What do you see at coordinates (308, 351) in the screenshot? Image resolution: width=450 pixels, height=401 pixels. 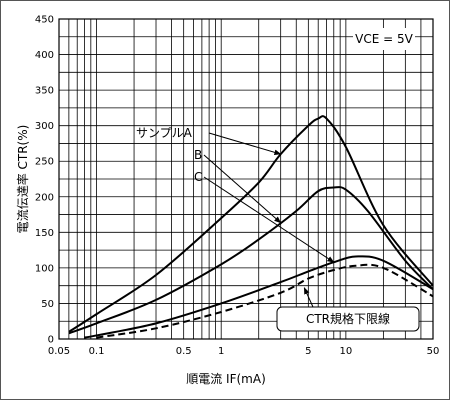 I see `x-tick-label: 5` at bounding box center [308, 351].